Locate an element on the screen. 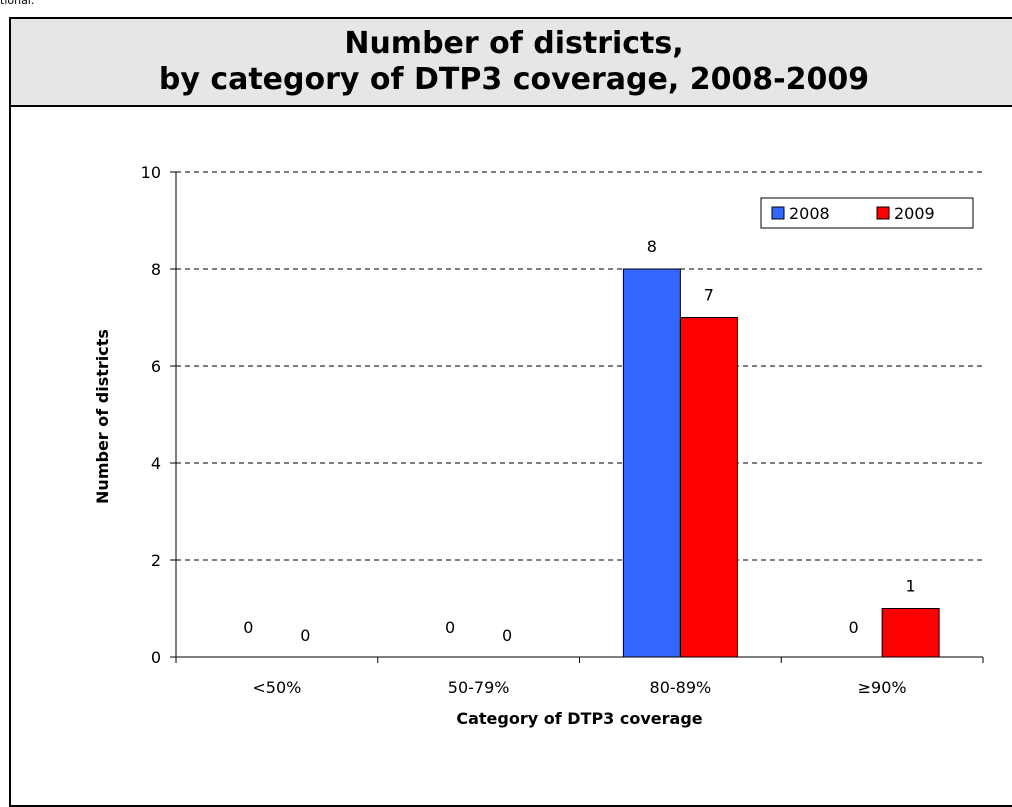  legend-swatch-2008 is located at coordinates (778, 213).